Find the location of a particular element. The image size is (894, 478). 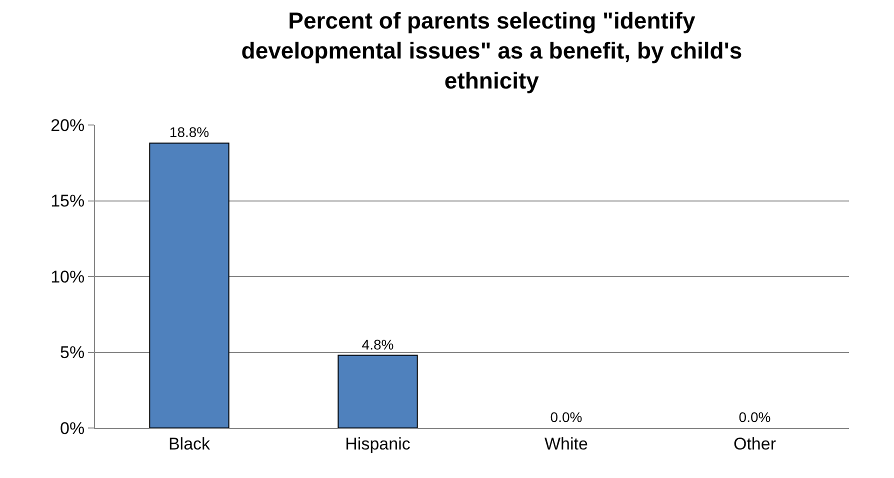

data-label: 4.8% is located at coordinates (378, 344).